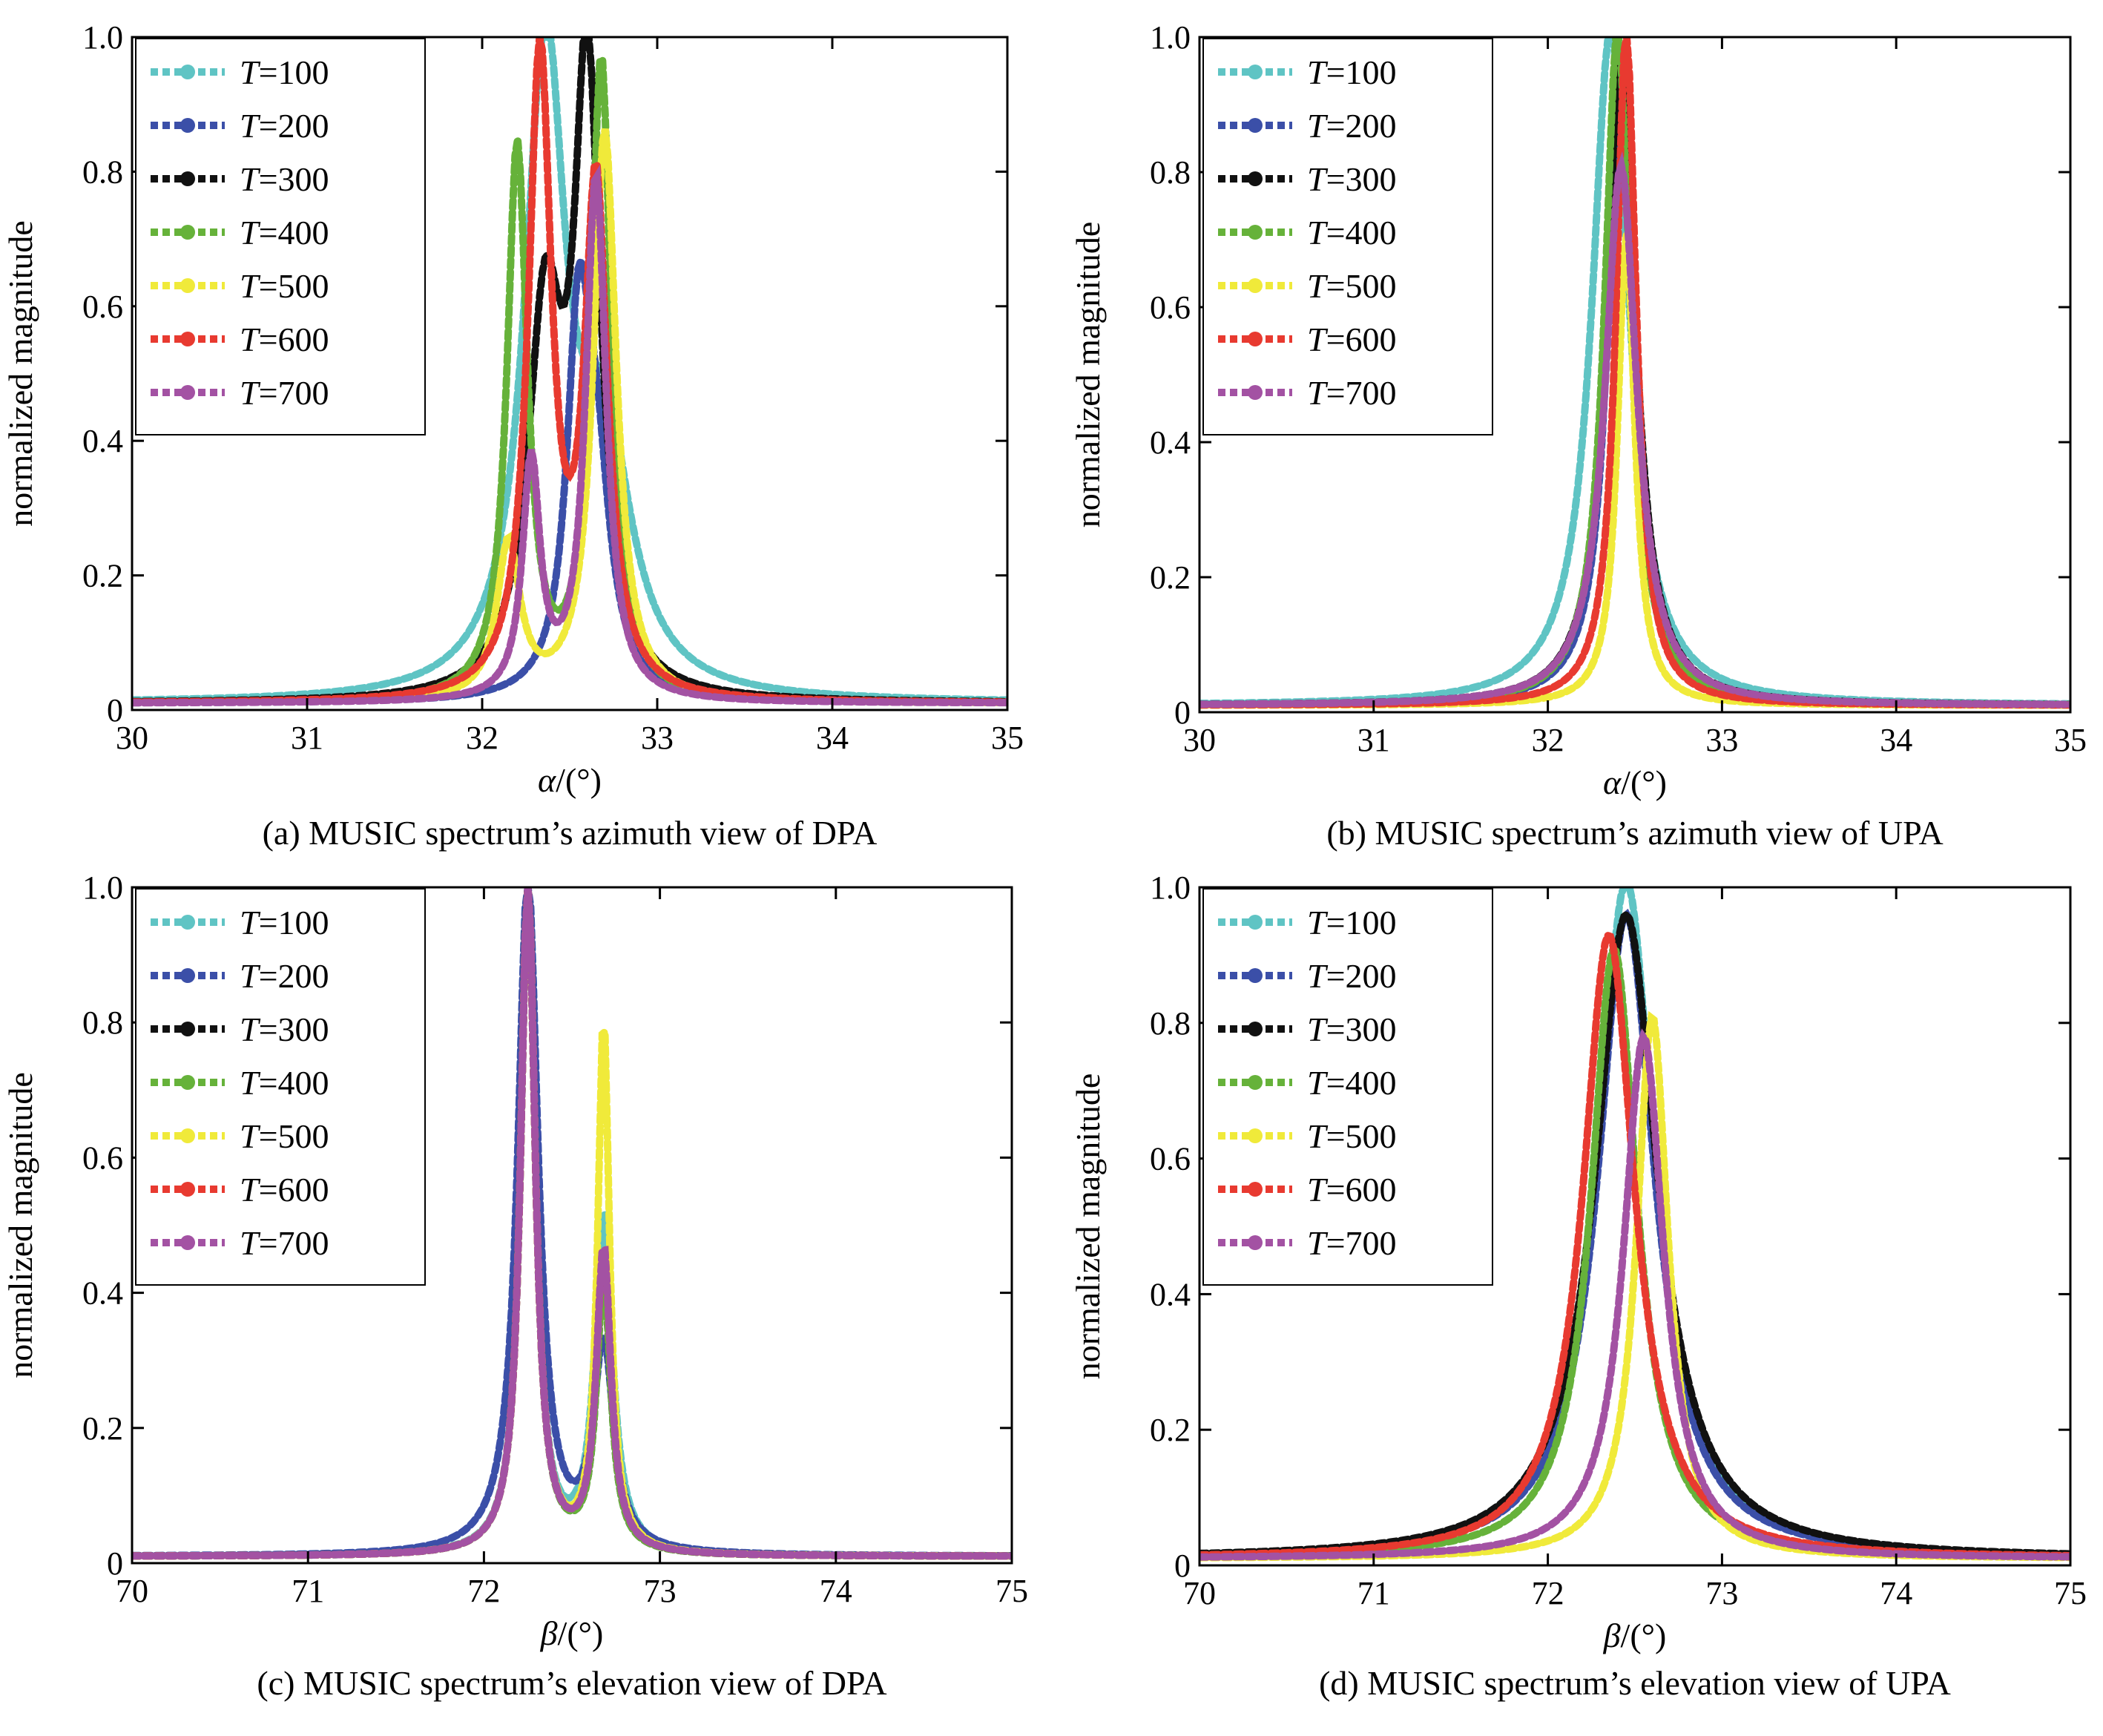  Describe the element at coordinates (1373, 1593) in the screenshot. I see `x-tick-label: 71` at that location.